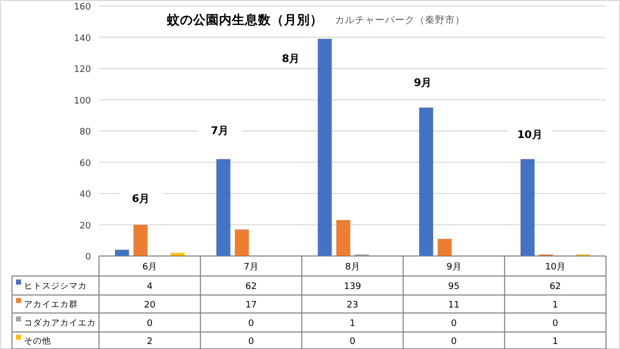 The height and width of the screenshot is (349, 620). Describe the element at coordinates (88, 257) in the screenshot. I see `y-tick-label: 0` at that location.